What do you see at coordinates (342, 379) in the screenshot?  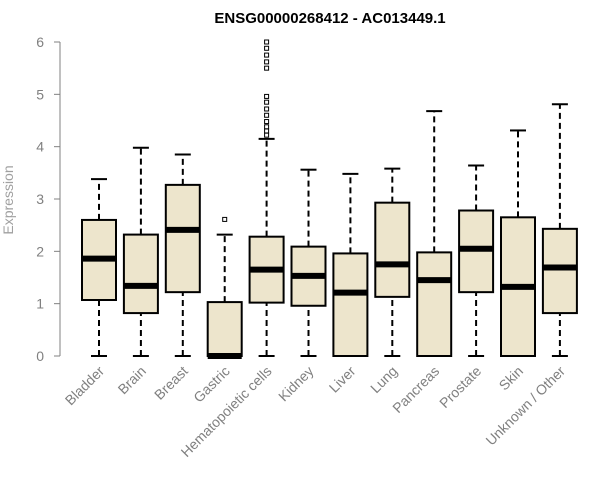 I see `x-category-label: Liver` at bounding box center [342, 379].